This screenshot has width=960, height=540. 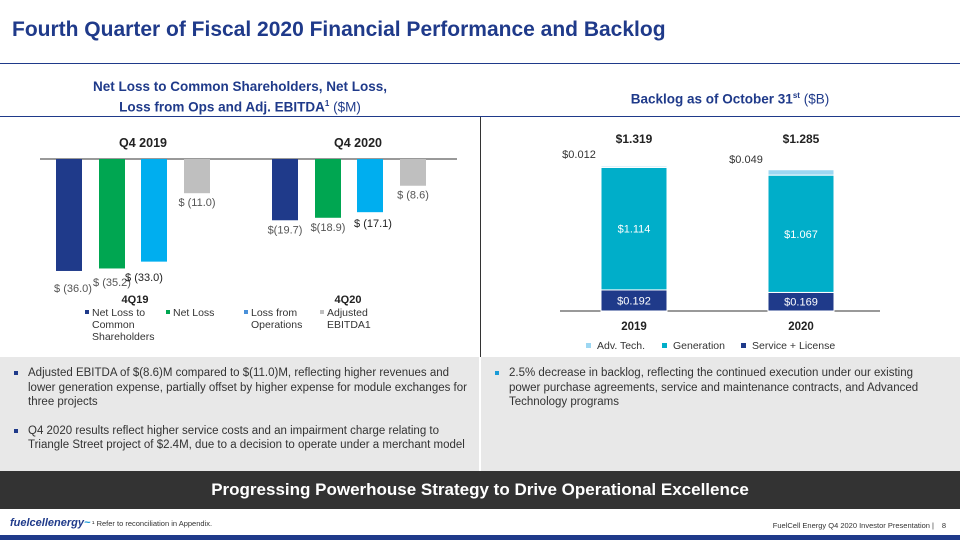 I want to click on bar-label-3-1: $ (8.6), so click(x=413, y=196).